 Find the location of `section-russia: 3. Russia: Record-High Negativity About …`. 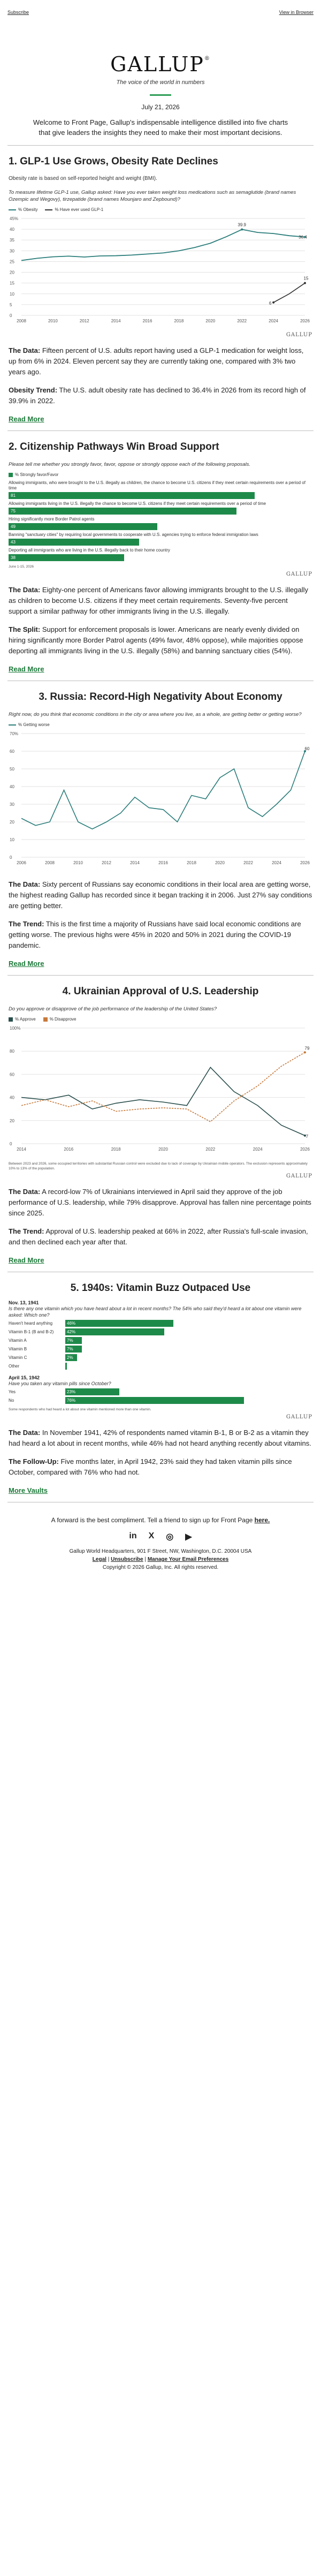

section-russia: 3. Russia: Record-High Negativity About … is located at coordinates (160, 829).